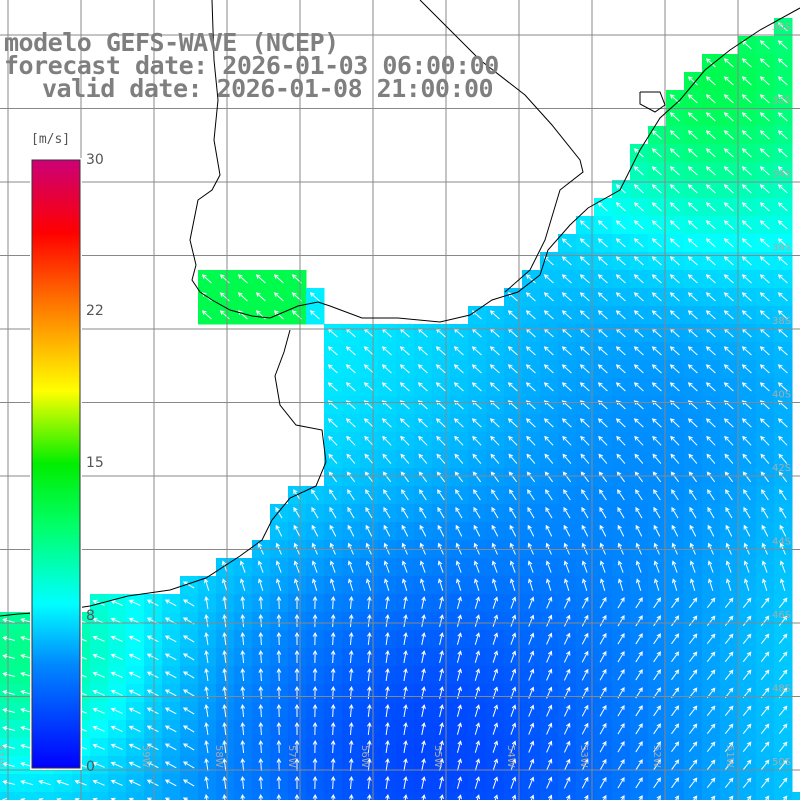 The width and height of the screenshot is (800, 800). Describe the element at coordinates (781, 762) in the screenshot. I see `lat-label: 50S` at that location.